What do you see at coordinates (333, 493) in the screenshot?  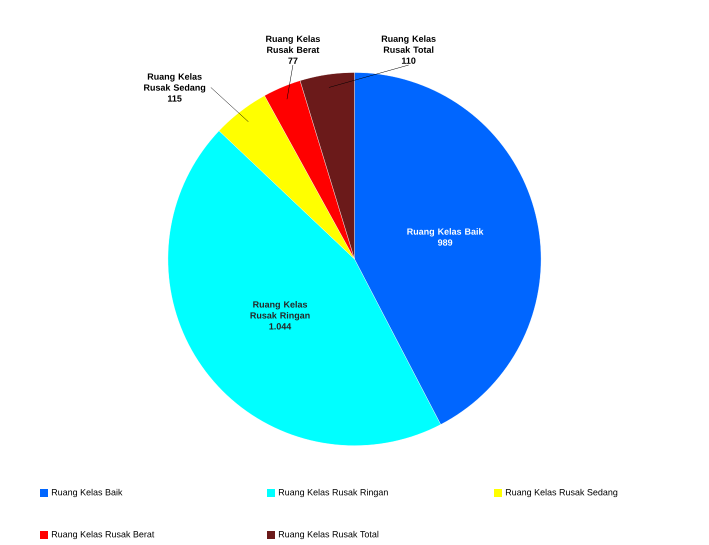 I see `legend-label: Ruang Kelas Rusak Ringan` at bounding box center [333, 493].